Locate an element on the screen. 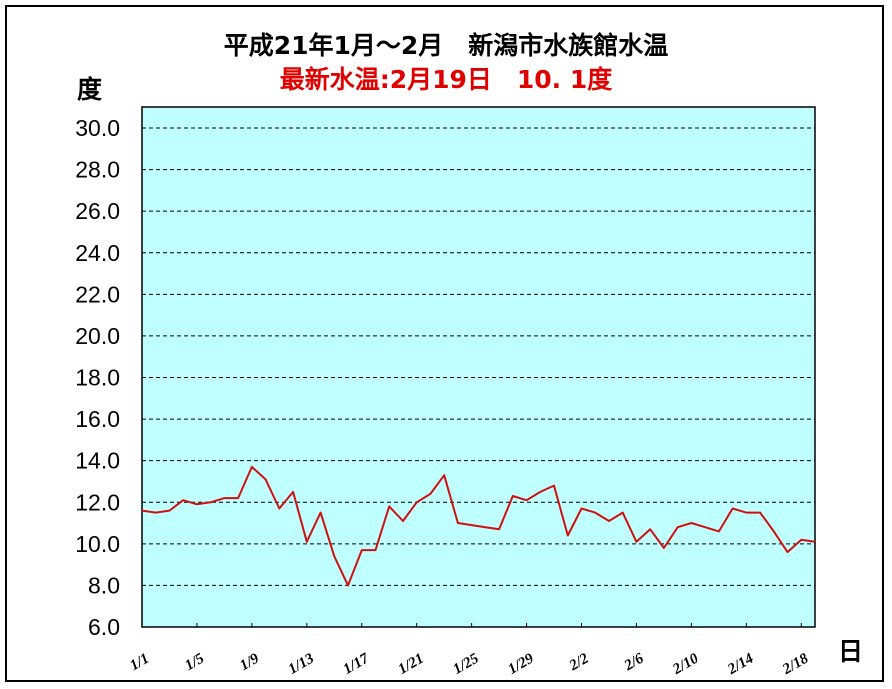 Image resolution: width=892 pixels, height=689 pixels. y-tick-label: 20.0 is located at coordinates (97, 336).